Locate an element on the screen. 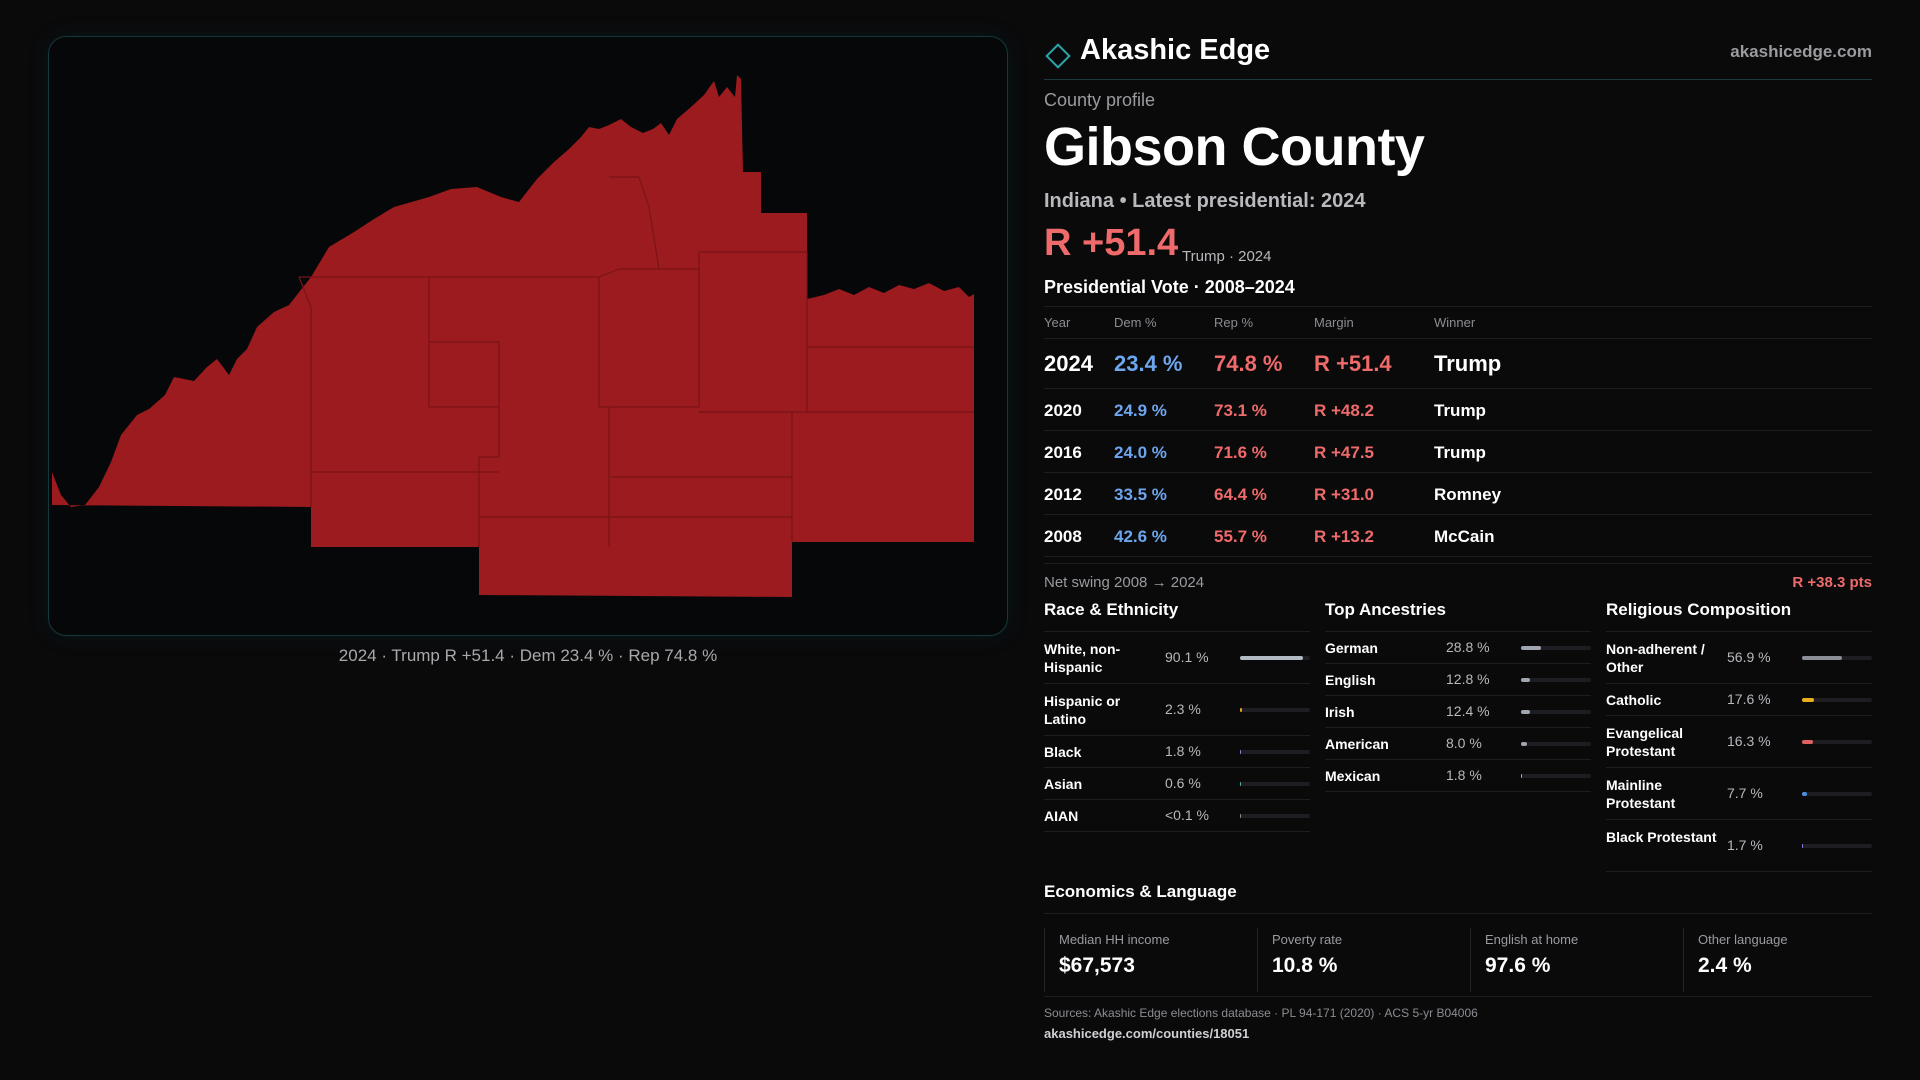 This screenshot has height=1080, width=1920. stat-value: 10.8 % is located at coordinates (1305, 965).